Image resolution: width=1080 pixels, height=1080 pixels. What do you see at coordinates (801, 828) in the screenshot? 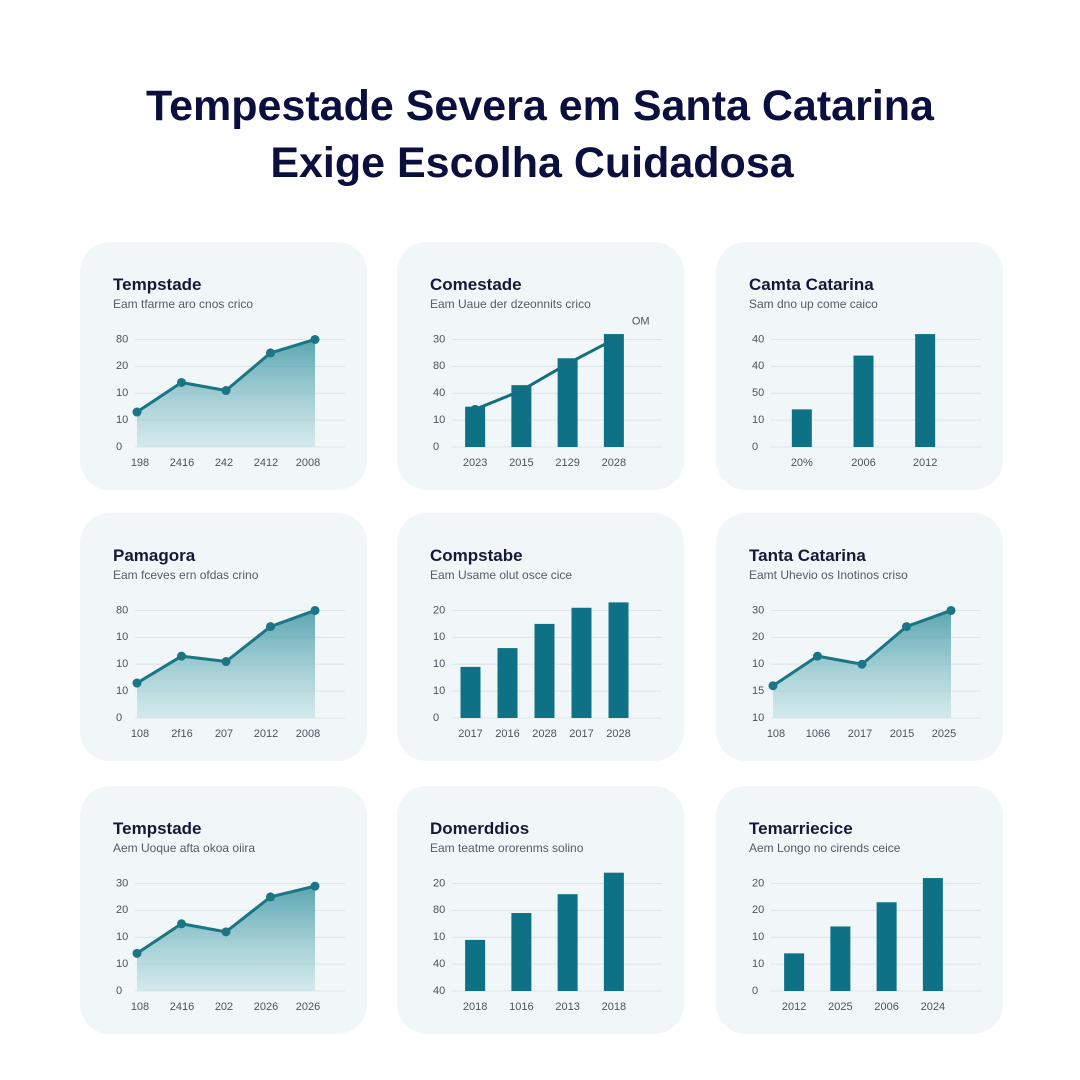
I see `chart-title: Temarriecice` at bounding box center [801, 828].